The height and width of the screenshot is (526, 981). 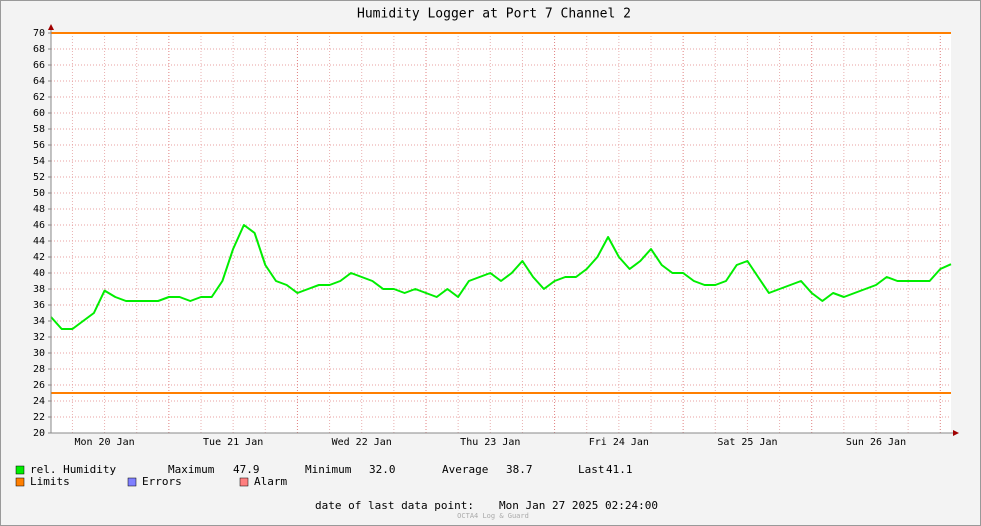 What do you see at coordinates (39, 433) in the screenshot?
I see `y-tick-label: 20` at bounding box center [39, 433].